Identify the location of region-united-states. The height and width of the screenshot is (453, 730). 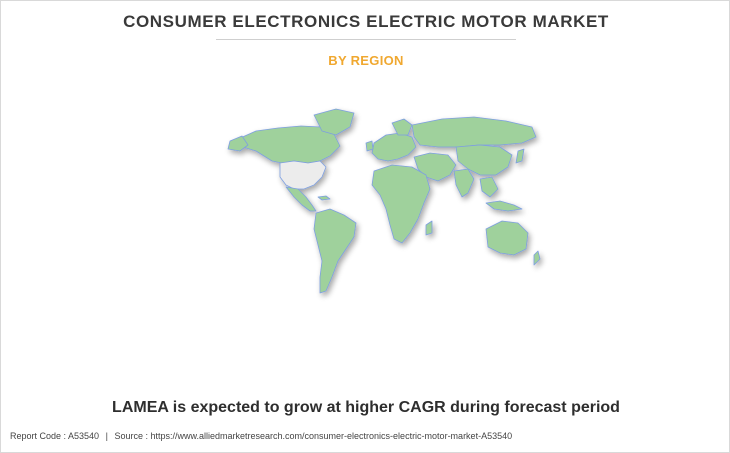
(303, 175).